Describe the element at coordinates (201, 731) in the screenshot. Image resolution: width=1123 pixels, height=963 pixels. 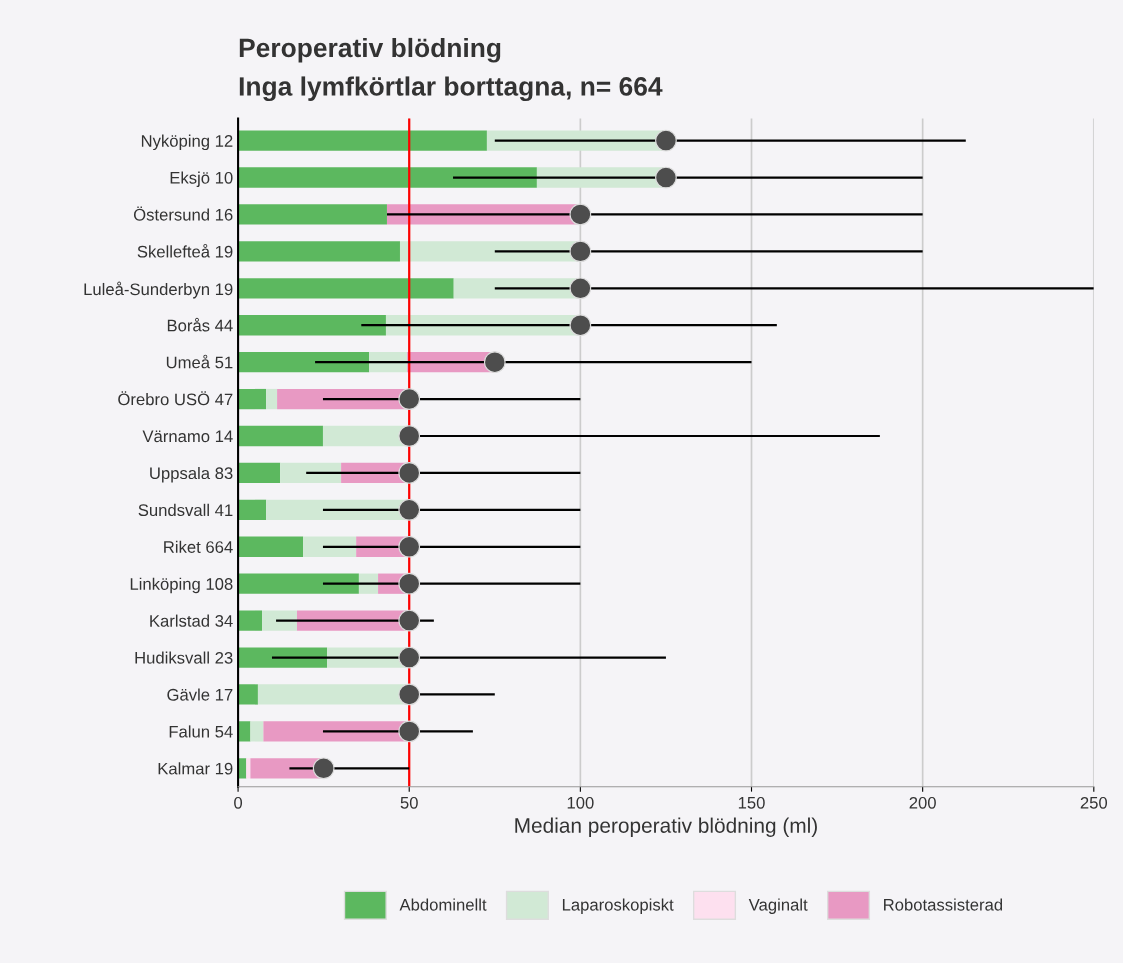
I see `y-tick-label: Falun 54` at that location.